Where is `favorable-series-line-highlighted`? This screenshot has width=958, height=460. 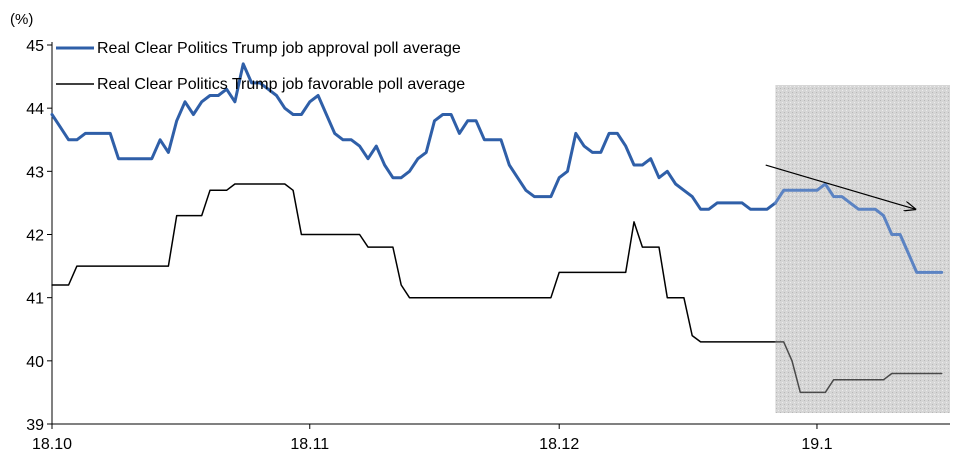
favorable-series-line-highlighted is located at coordinates (858, 367).